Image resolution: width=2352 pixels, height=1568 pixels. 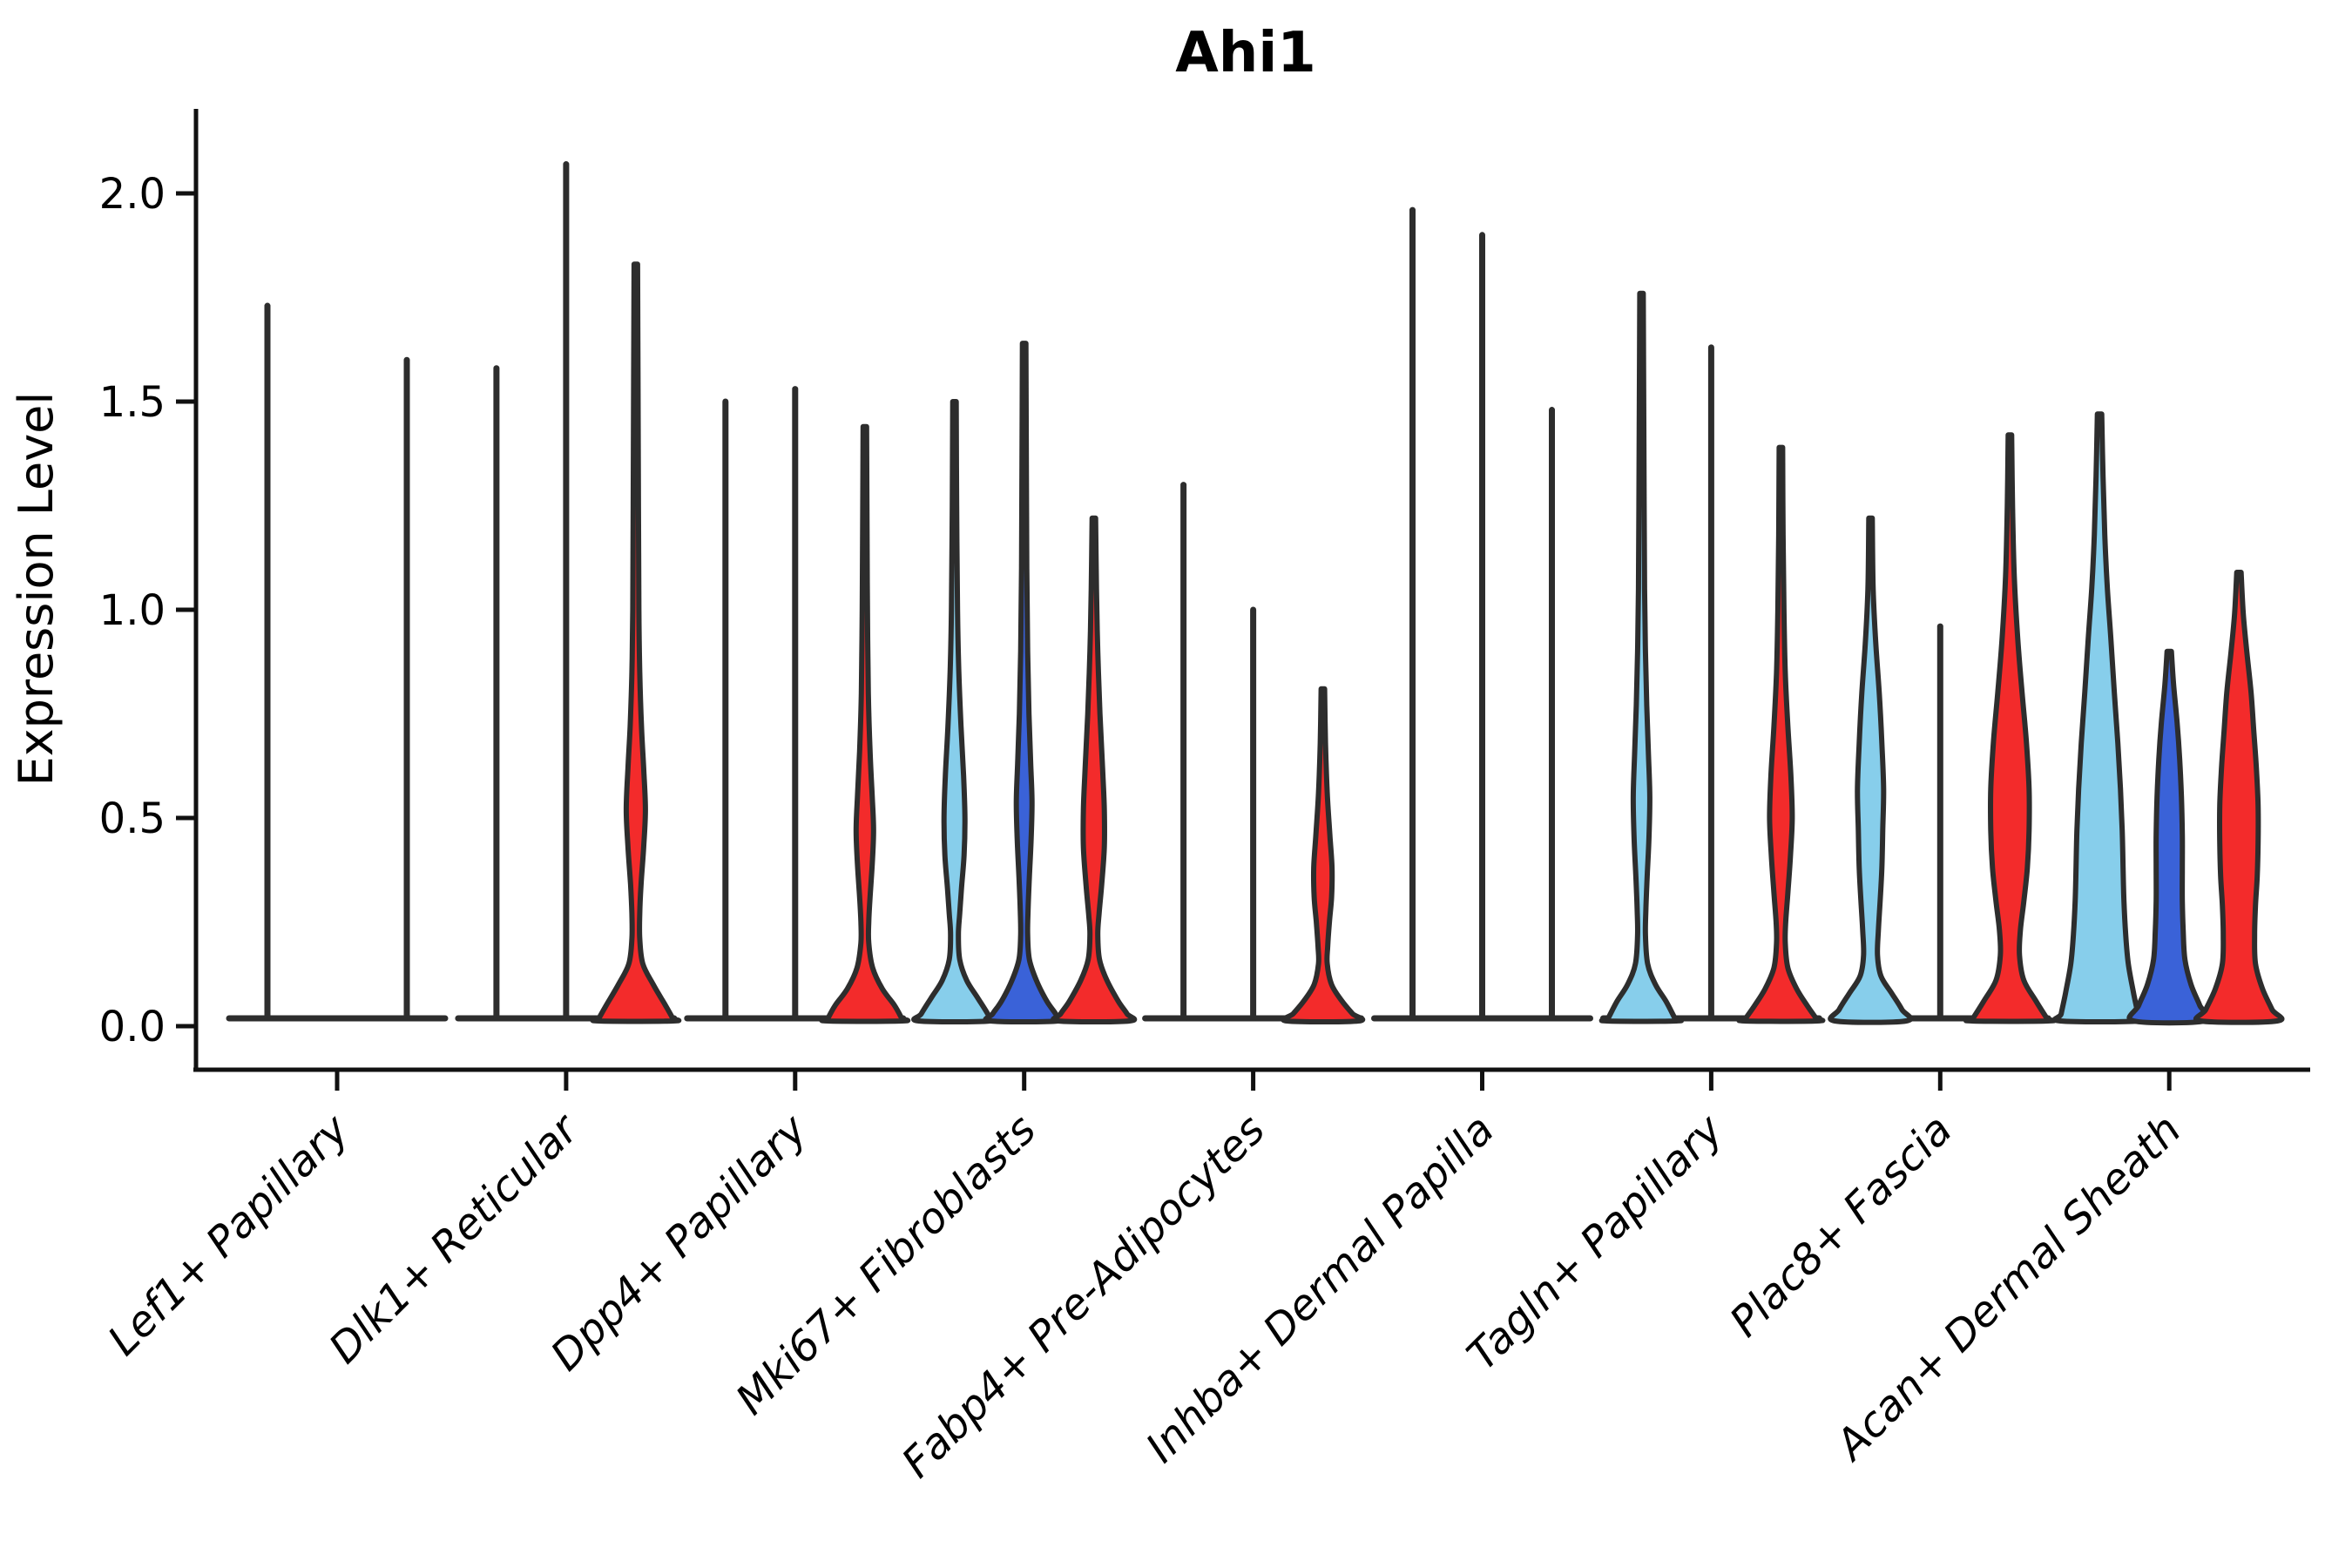 What do you see at coordinates (36, 589) in the screenshot?
I see `y-axis-label: Expression Level` at bounding box center [36, 589].